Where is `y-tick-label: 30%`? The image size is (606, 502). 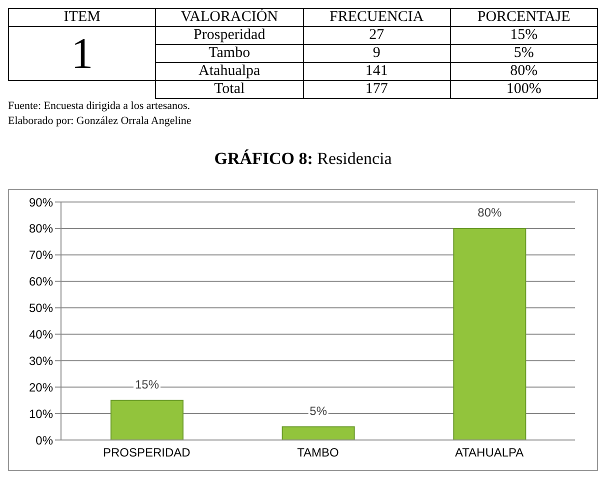
y-tick-label: 30% is located at coordinates (41, 361).